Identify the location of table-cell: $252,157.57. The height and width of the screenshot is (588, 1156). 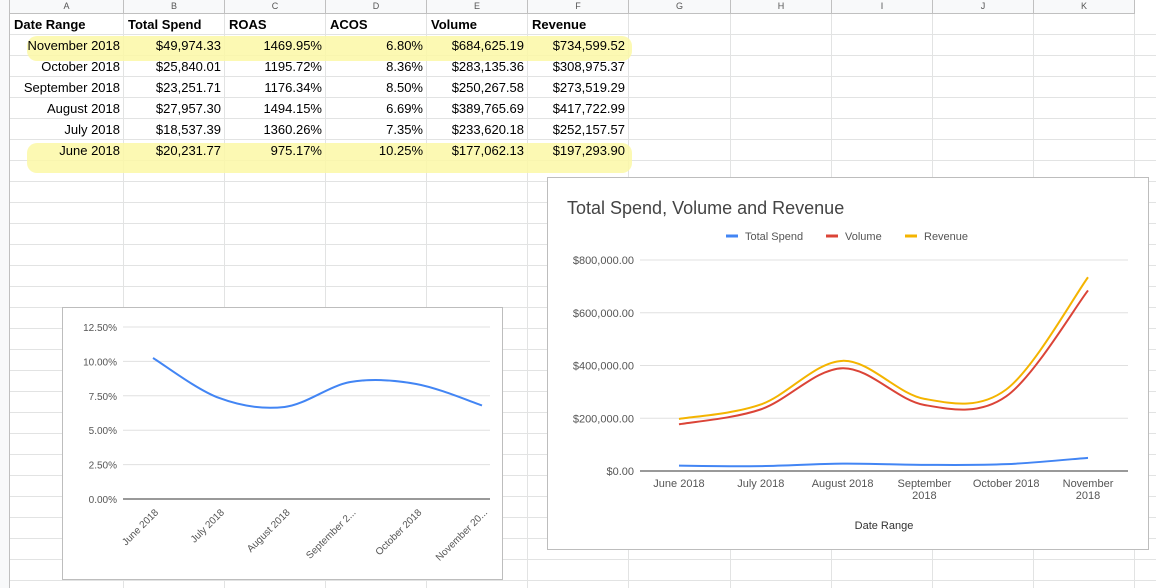
(588, 129).